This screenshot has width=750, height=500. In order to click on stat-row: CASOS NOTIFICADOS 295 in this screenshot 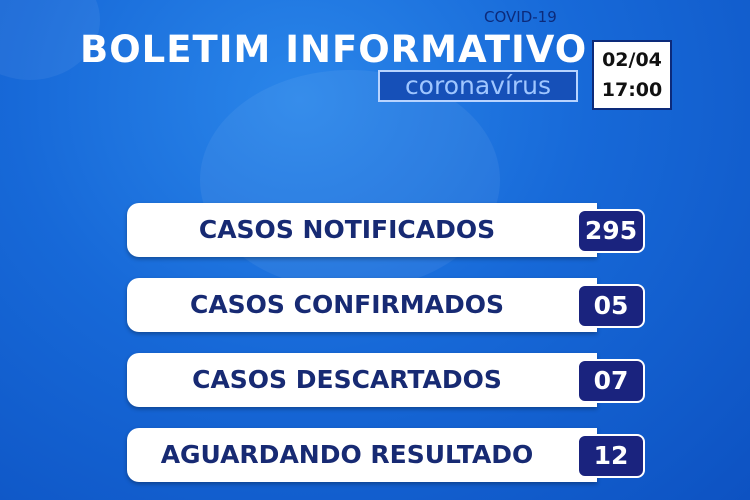, I will do `click(386, 230)`.